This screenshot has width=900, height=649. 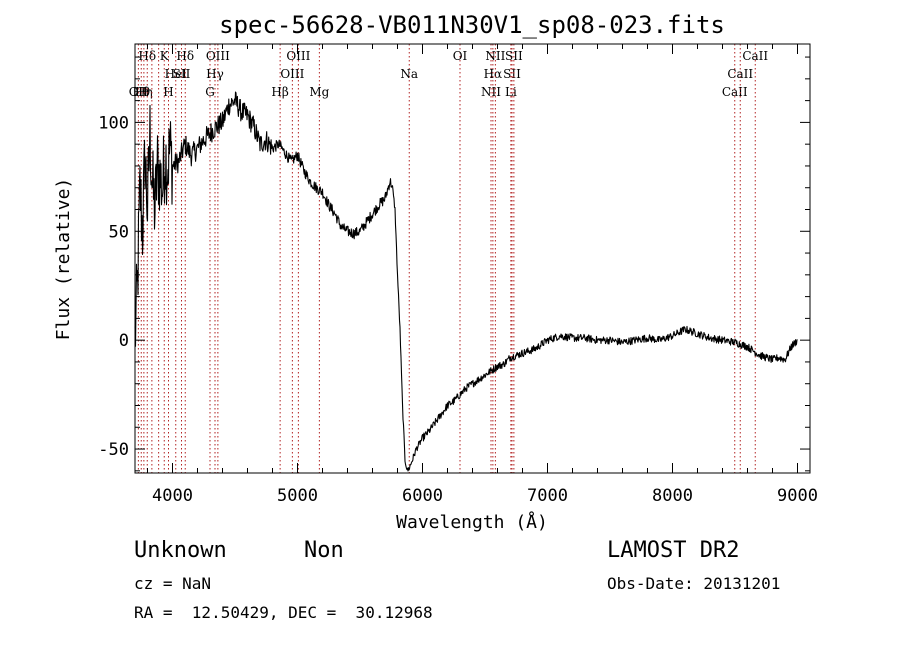 I want to click on spectral-line-label: Hα, so click(x=493, y=74).